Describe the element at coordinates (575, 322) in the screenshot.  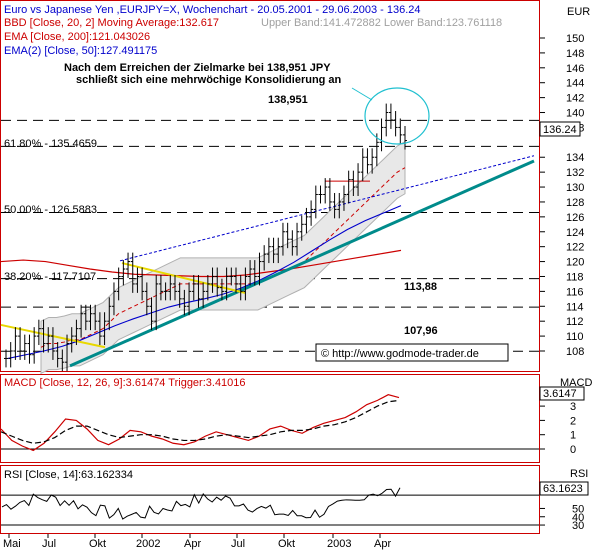
I see `price-axis-label: 112` at that location.